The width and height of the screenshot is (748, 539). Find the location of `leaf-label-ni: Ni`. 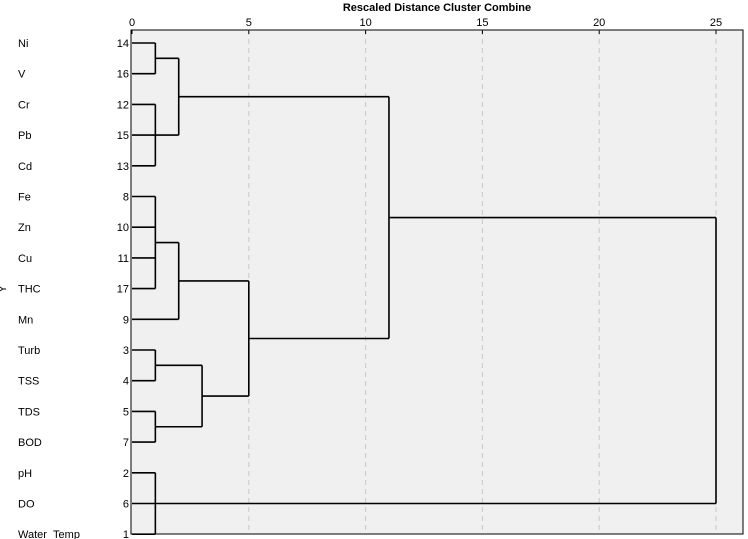

leaf-label-ni: Ni is located at coordinates (23, 44).